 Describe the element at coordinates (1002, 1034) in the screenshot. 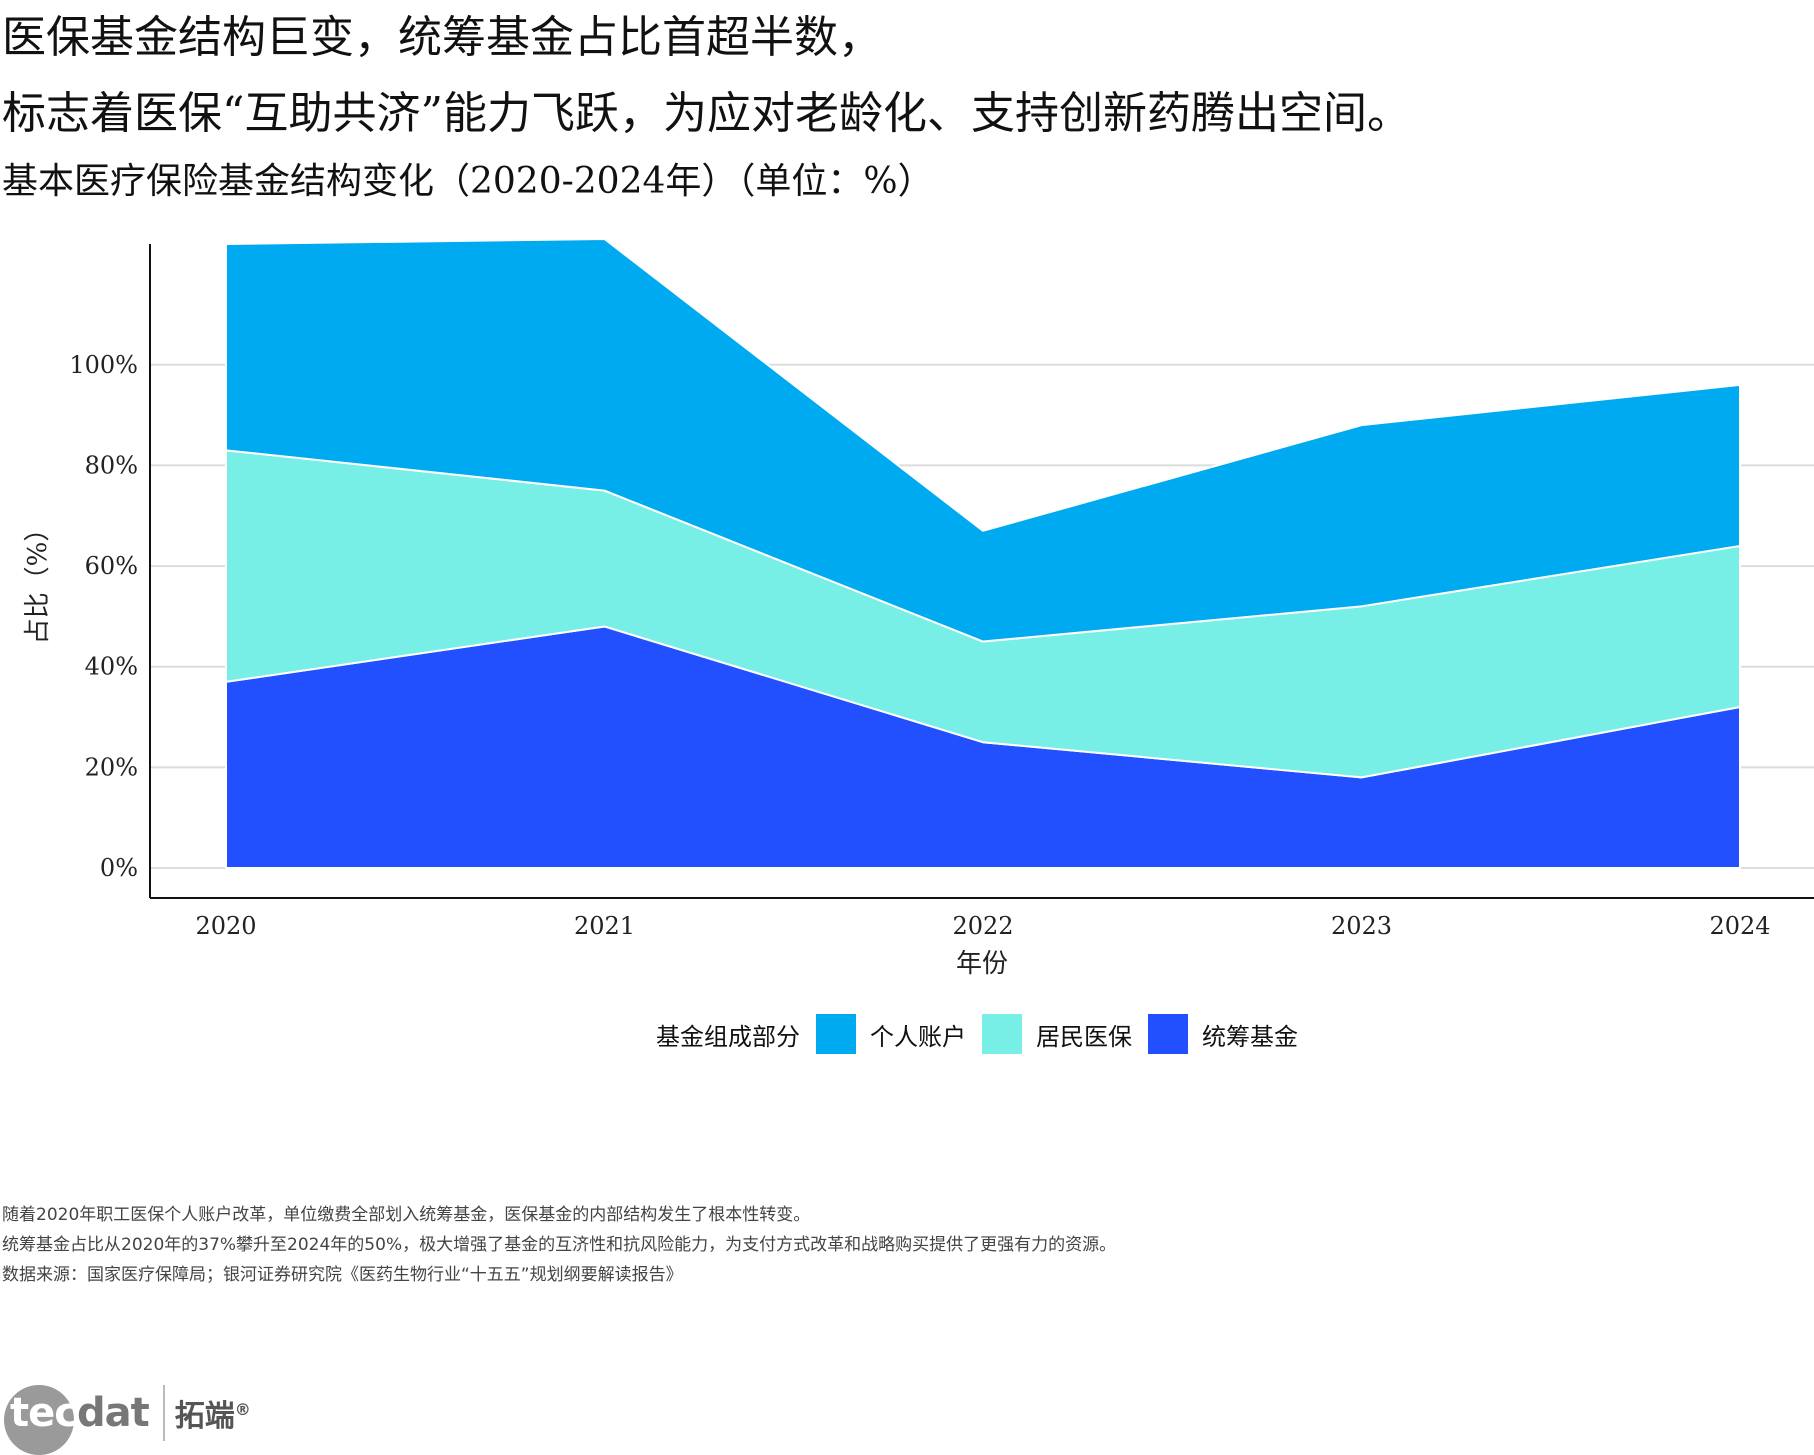

I see `legend-swatch-resident-insurance` at that location.